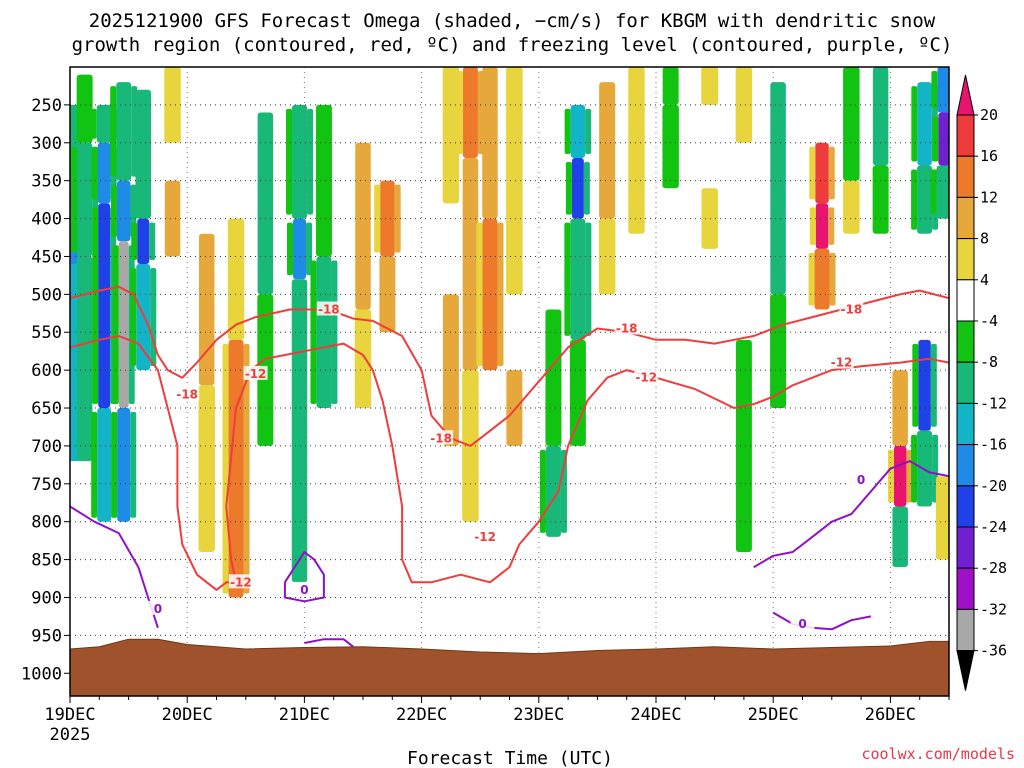  What do you see at coordinates (989, 115) in the screenshot?
I see `colorbar-label: 20` at bounding box center [989, 115].